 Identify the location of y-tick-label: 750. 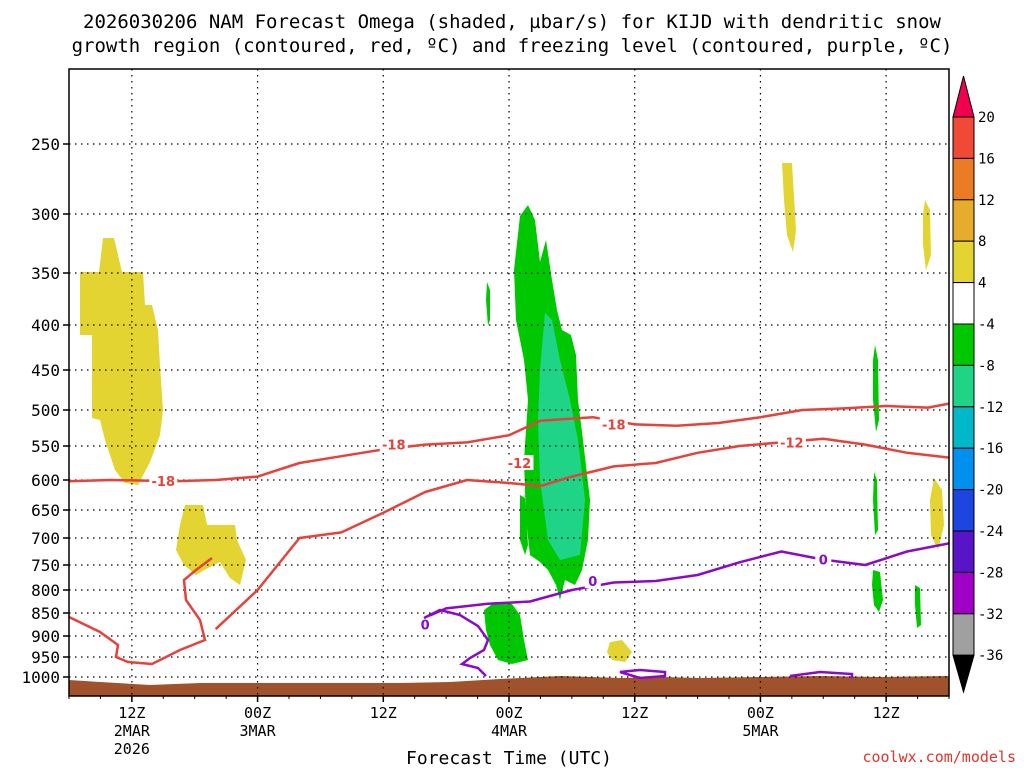
(45, 565).